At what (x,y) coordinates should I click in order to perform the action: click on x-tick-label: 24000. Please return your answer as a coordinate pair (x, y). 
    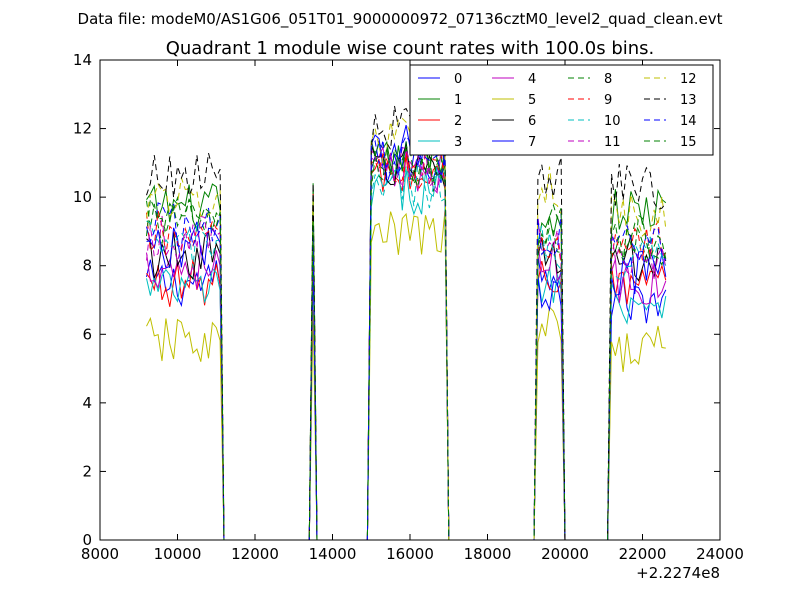
    Looking at the image, I should click on (720, 554).